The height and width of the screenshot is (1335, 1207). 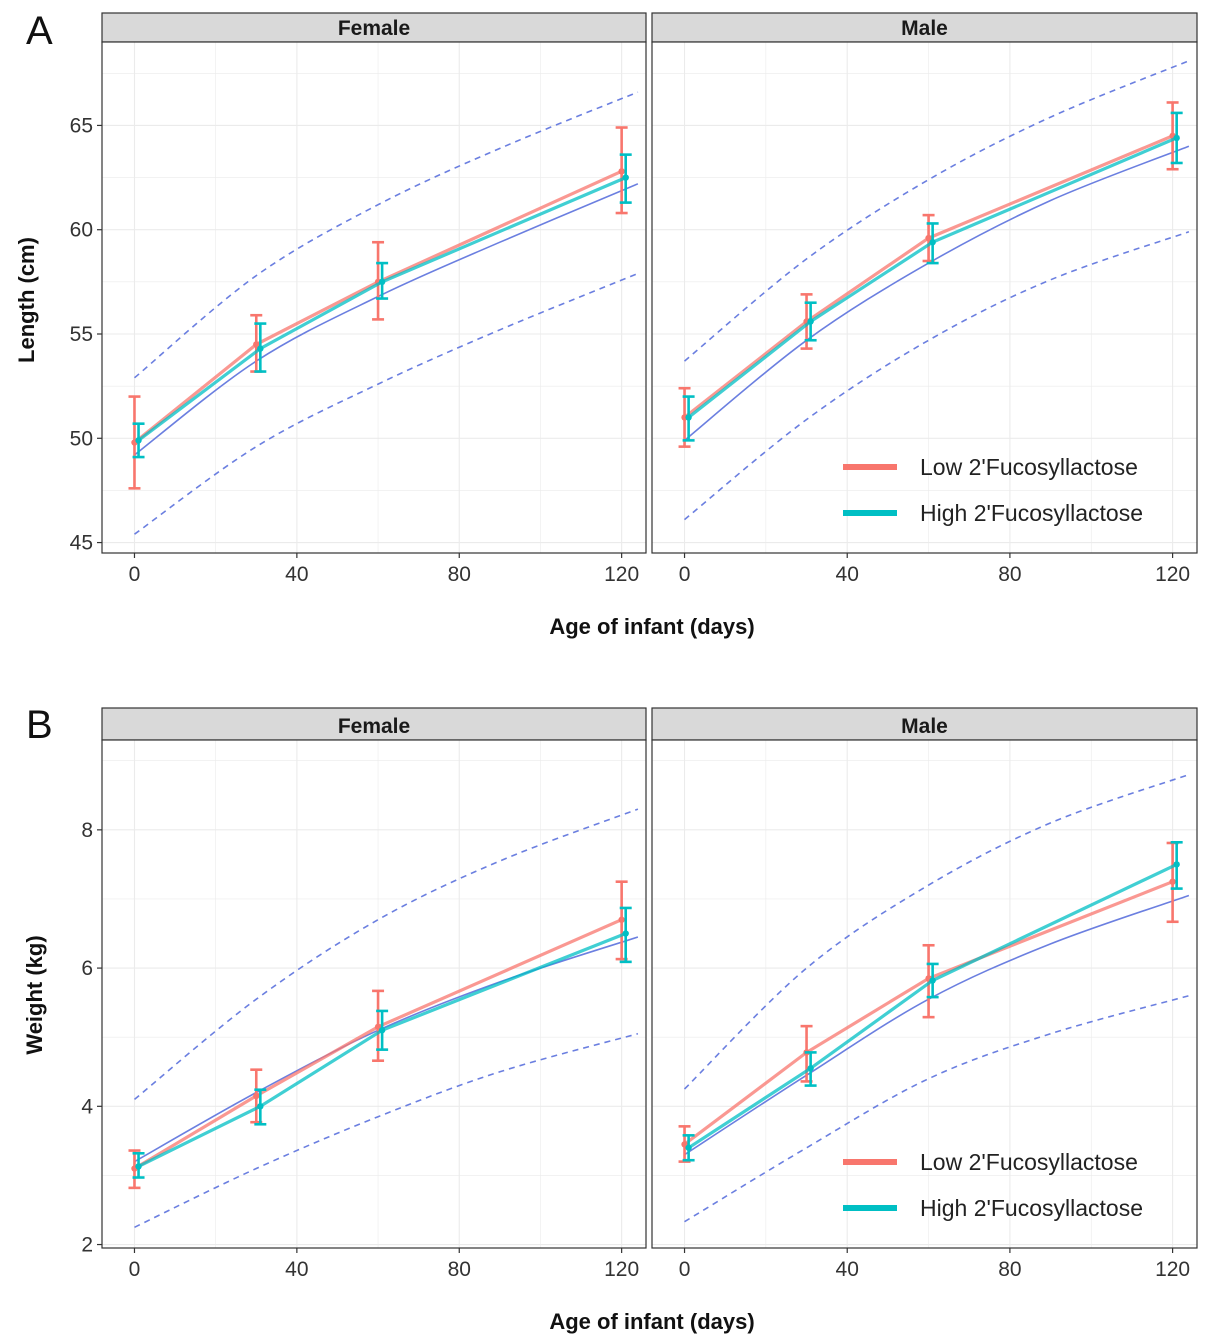 I want to click on facet-label-a-male: Male, so click(x=924, y=28).